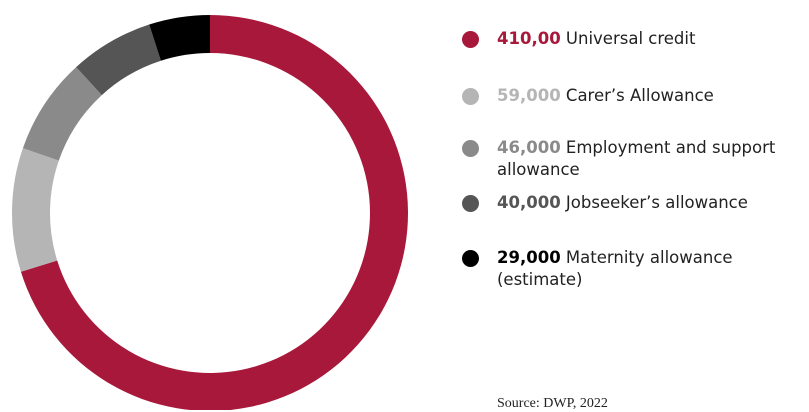 This screenshot has height=412, width=809. I want to click on legend-value: 29,000, so click(529, 257).